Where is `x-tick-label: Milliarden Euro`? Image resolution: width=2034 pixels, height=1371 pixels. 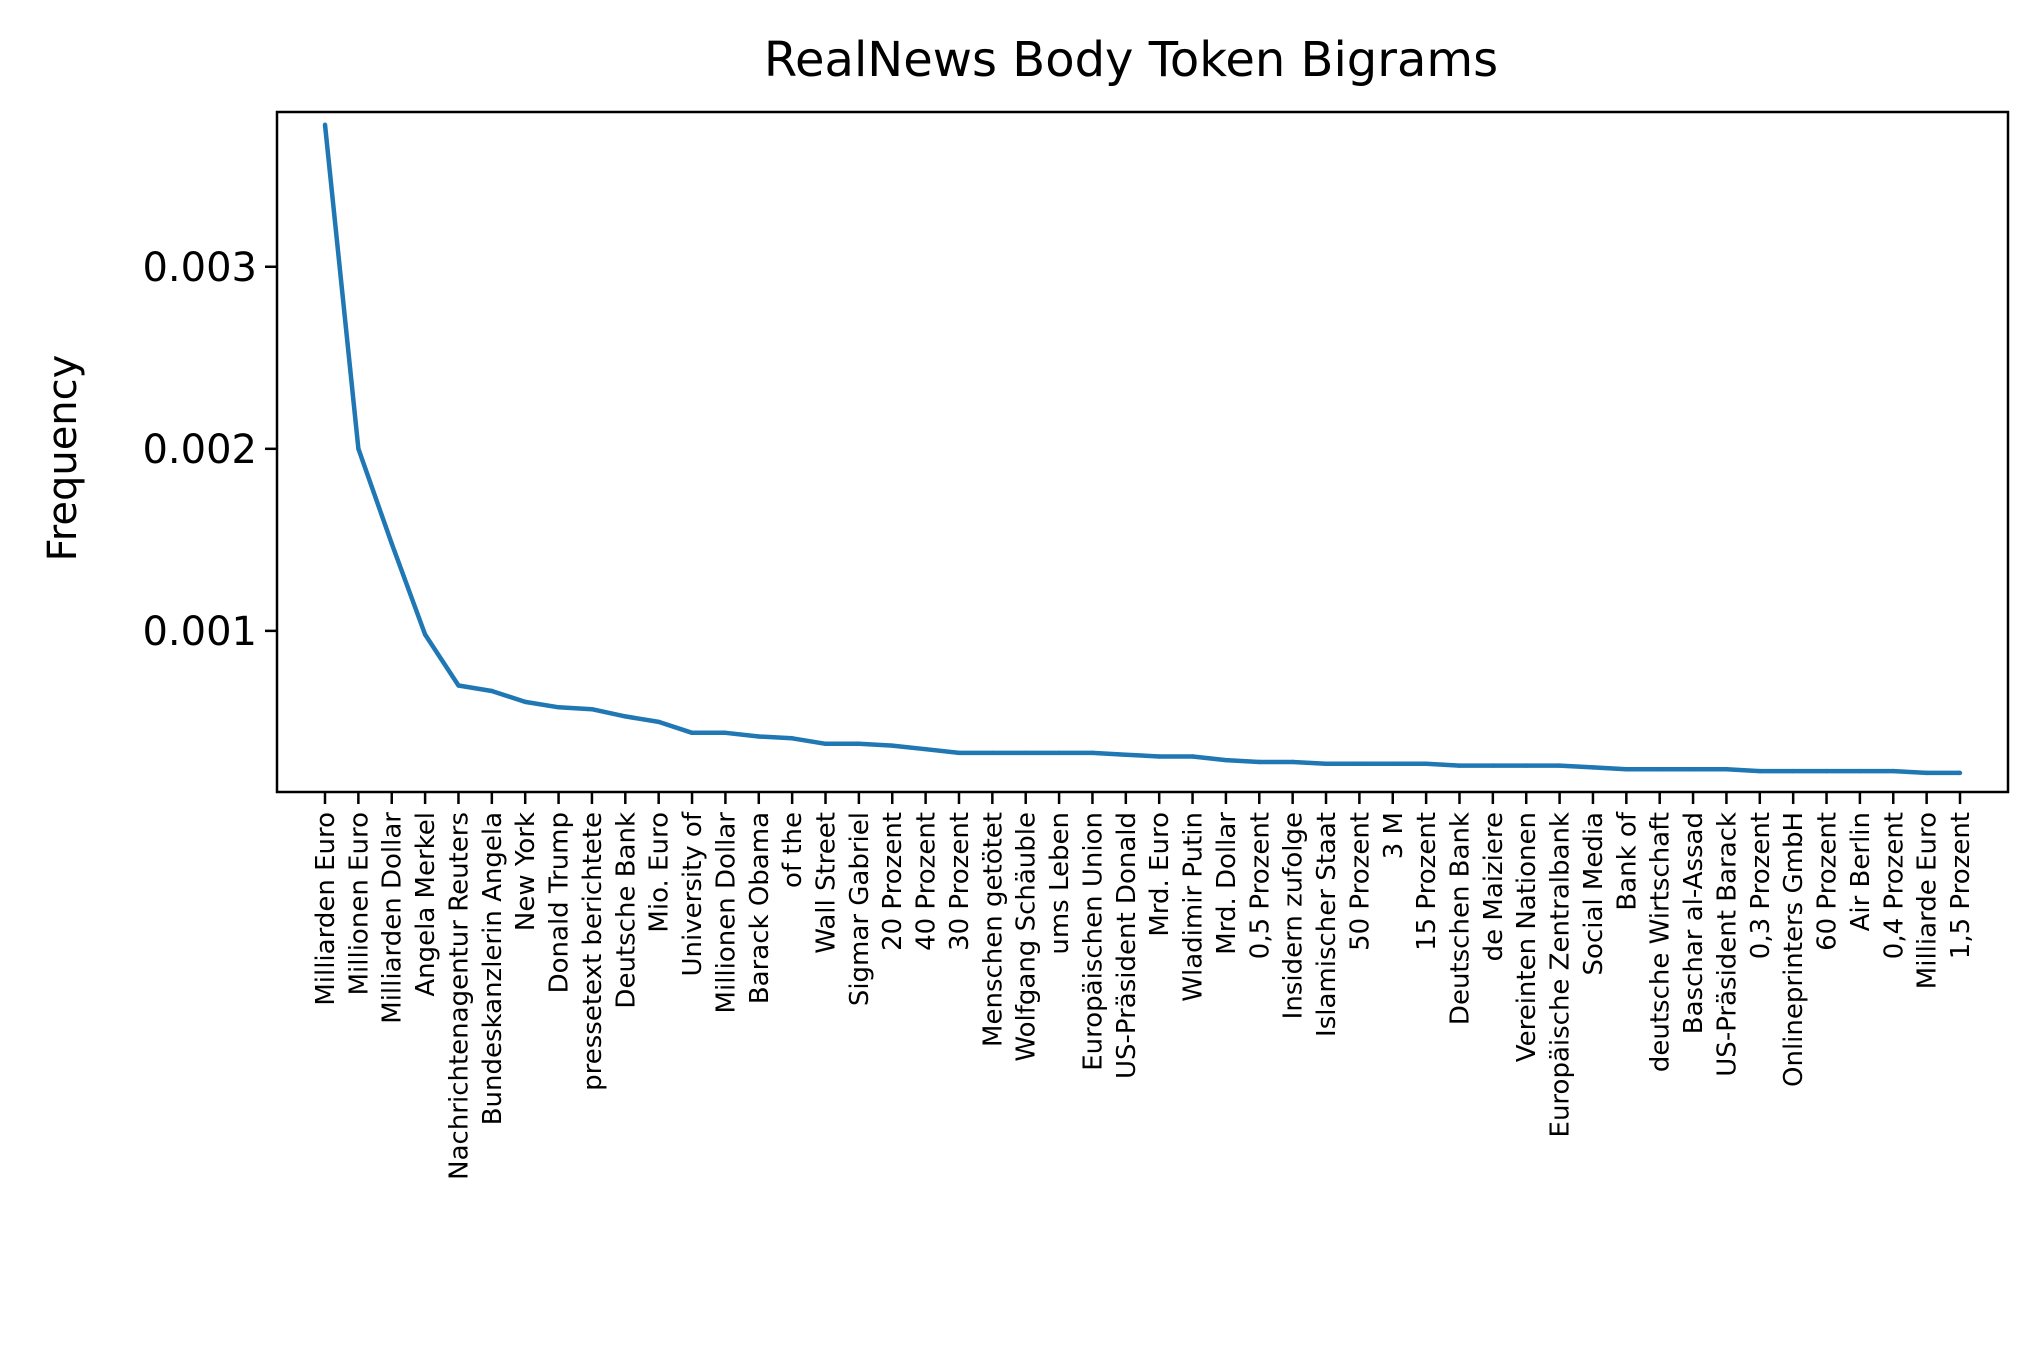 x-tick-label: Milliarden Euro is located at coordinates (326, 909).